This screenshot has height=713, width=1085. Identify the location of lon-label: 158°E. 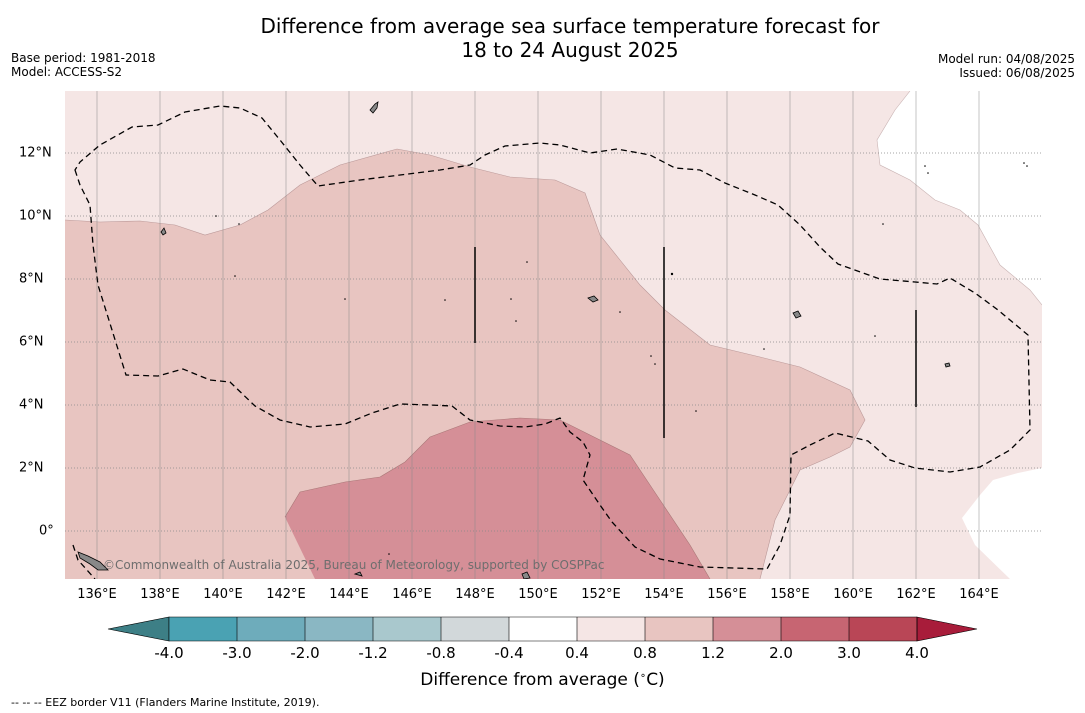
(790, 594).